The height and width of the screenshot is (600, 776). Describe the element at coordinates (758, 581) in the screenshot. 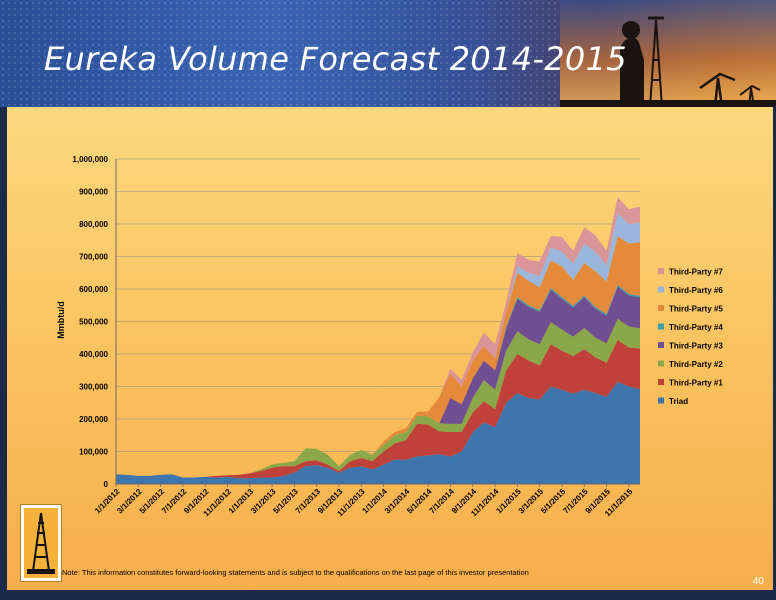

I see `page-number: 40` at that location.